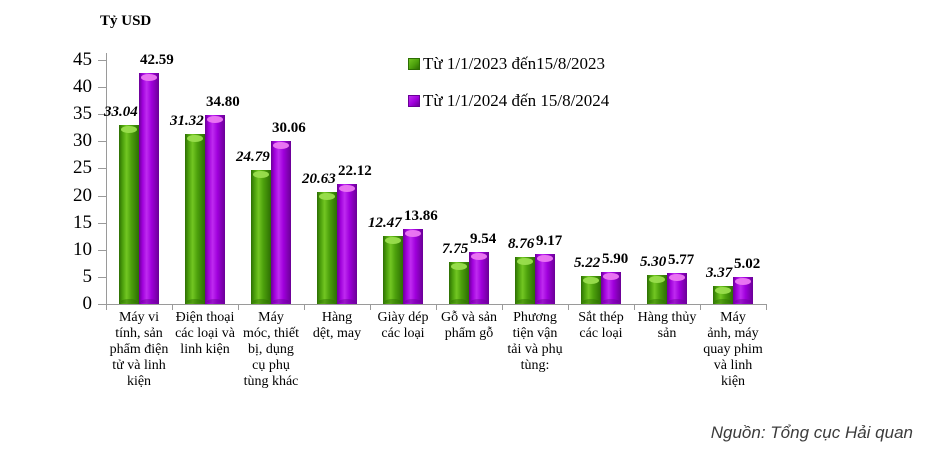  What do you see at coordinates (187, 121) in the screenshot?
I see `bar-value-label: 31.32` at bounding box center [187, 121].